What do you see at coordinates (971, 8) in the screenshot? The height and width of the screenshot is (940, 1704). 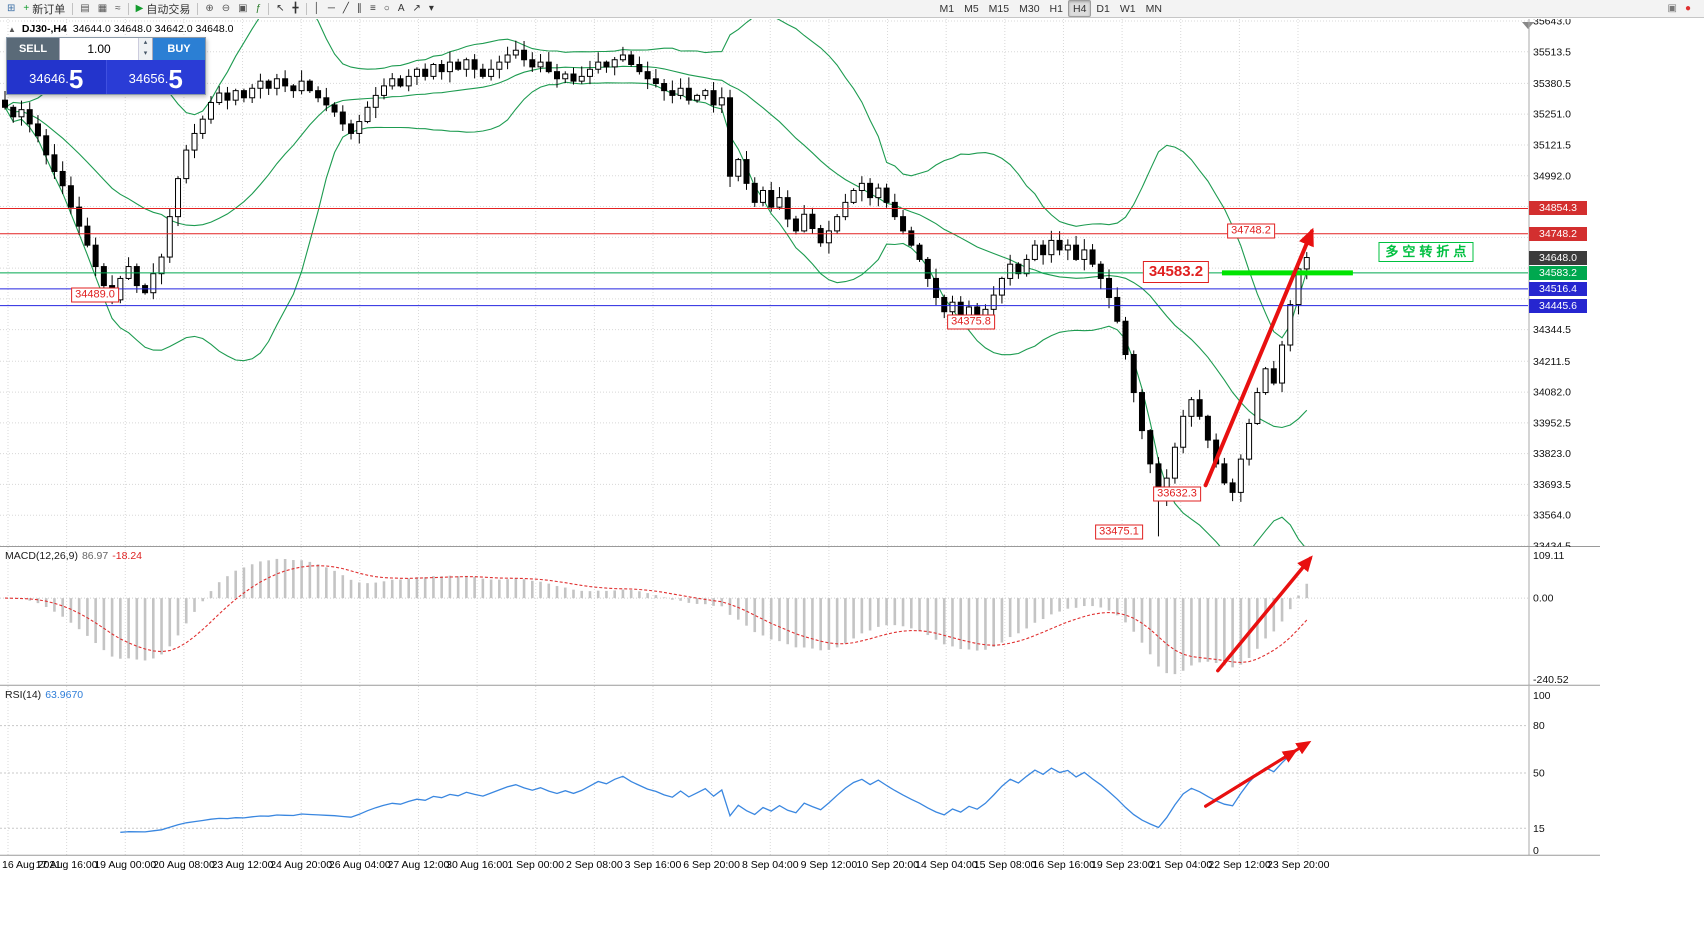 I see `tf-button-M5: M5` at bounding box center [971, 8].